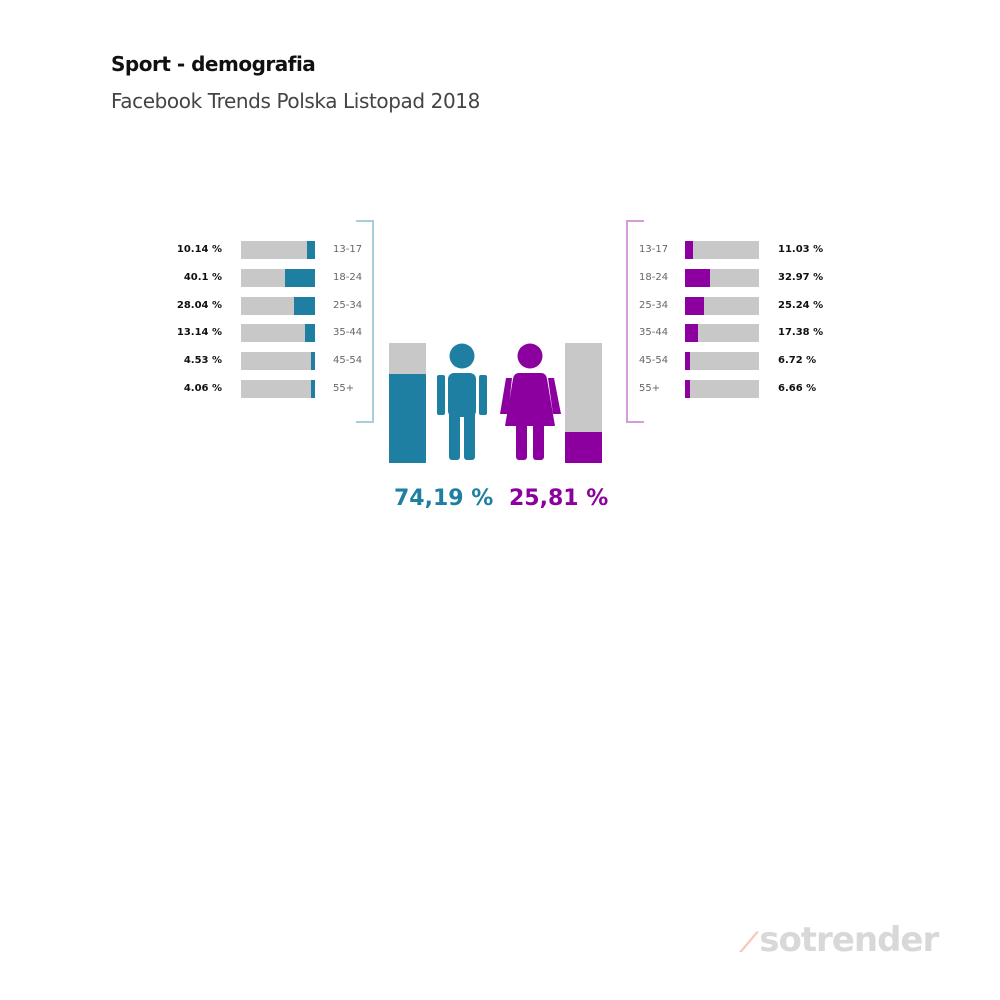 This screenshot has height=1000, width=1000. I want to click on male-age-label: 55+, so click(344, 388).